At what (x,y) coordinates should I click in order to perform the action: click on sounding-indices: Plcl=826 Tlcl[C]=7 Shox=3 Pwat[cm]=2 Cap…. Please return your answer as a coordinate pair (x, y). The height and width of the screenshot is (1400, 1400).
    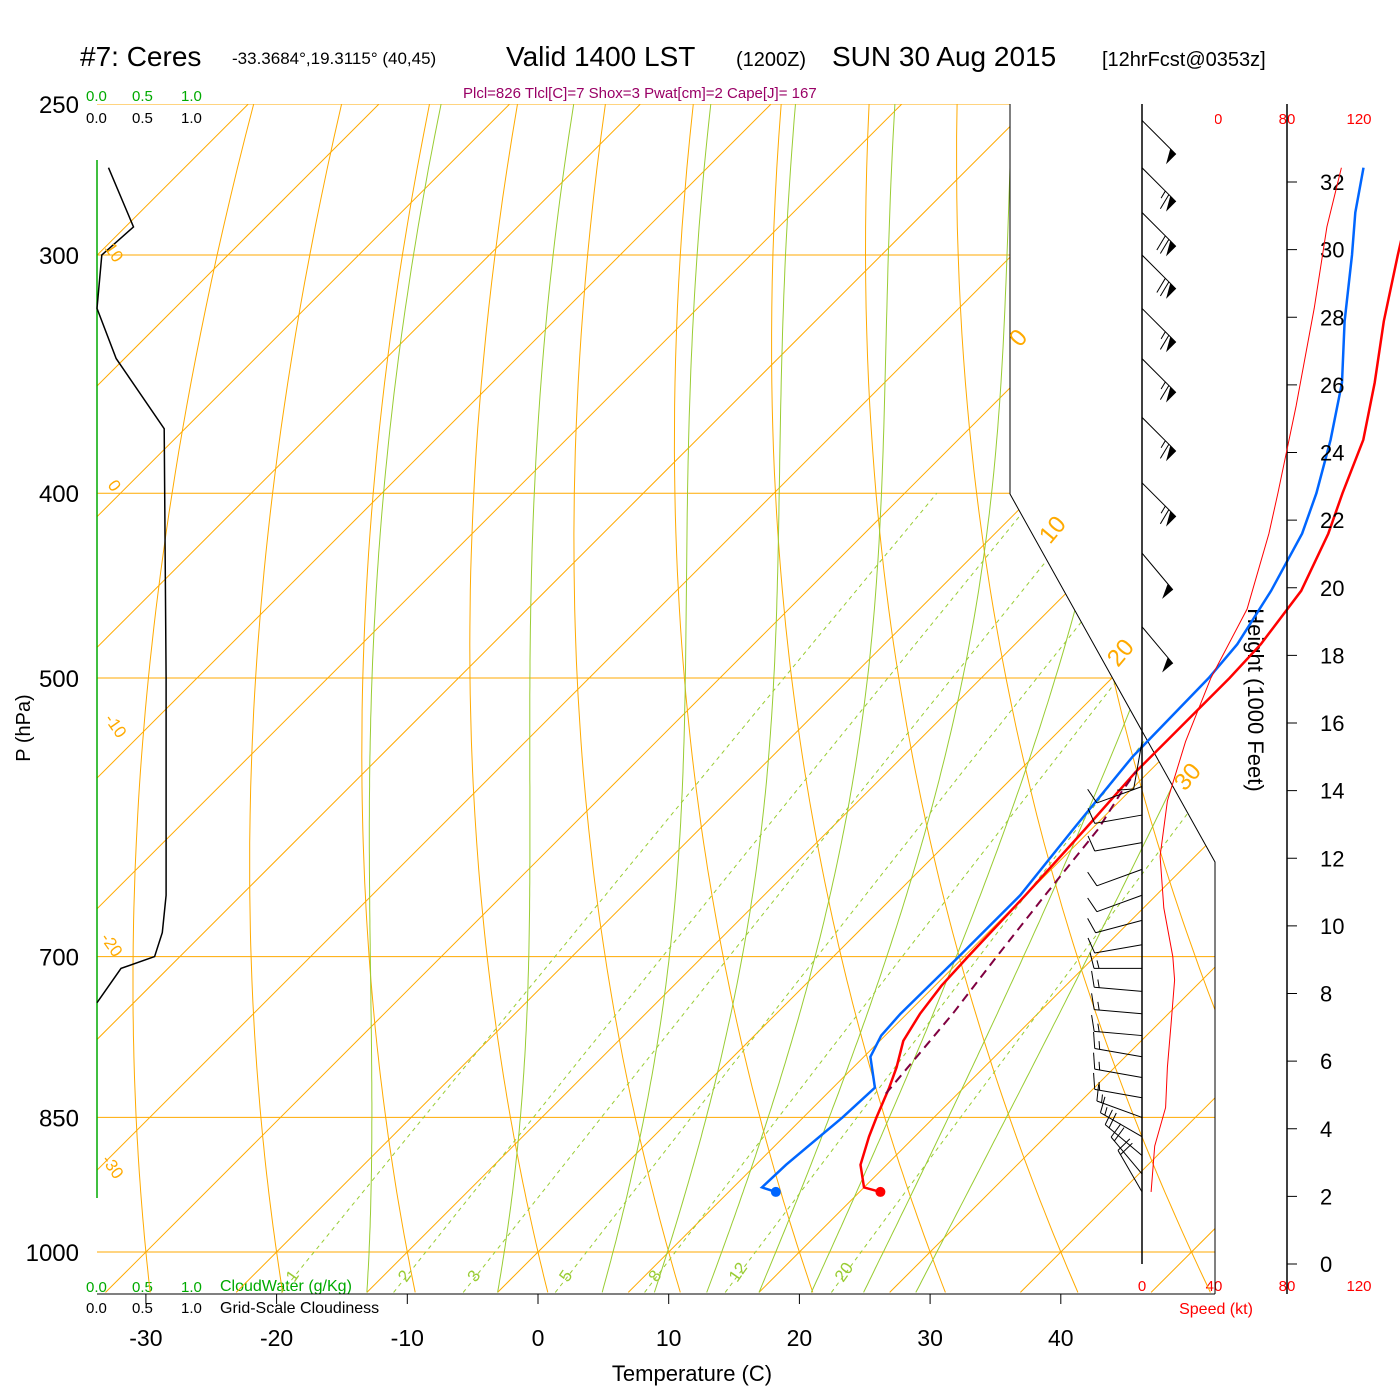
    Looking at the image, I should click on (640, 93).